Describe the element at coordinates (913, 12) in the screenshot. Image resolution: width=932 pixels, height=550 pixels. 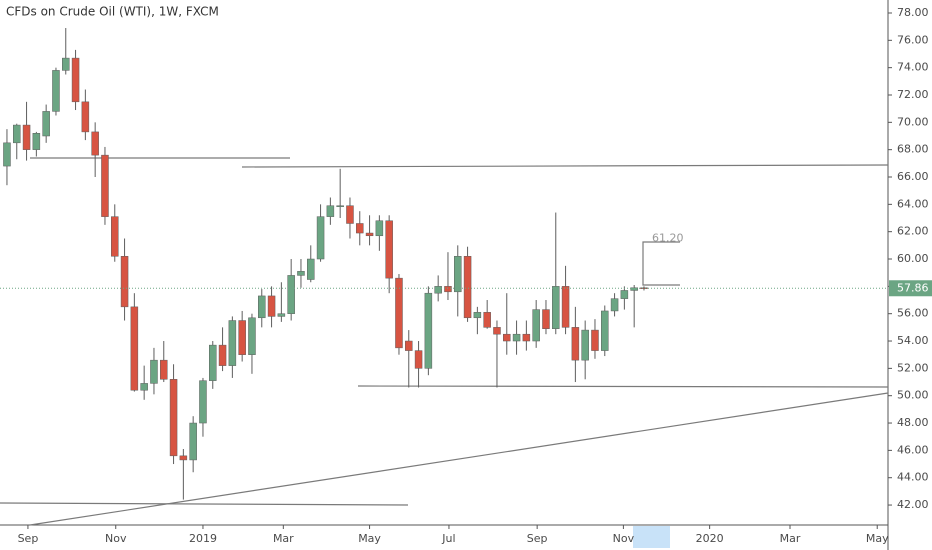
I see `y-tick-label: 78.00` at that location.